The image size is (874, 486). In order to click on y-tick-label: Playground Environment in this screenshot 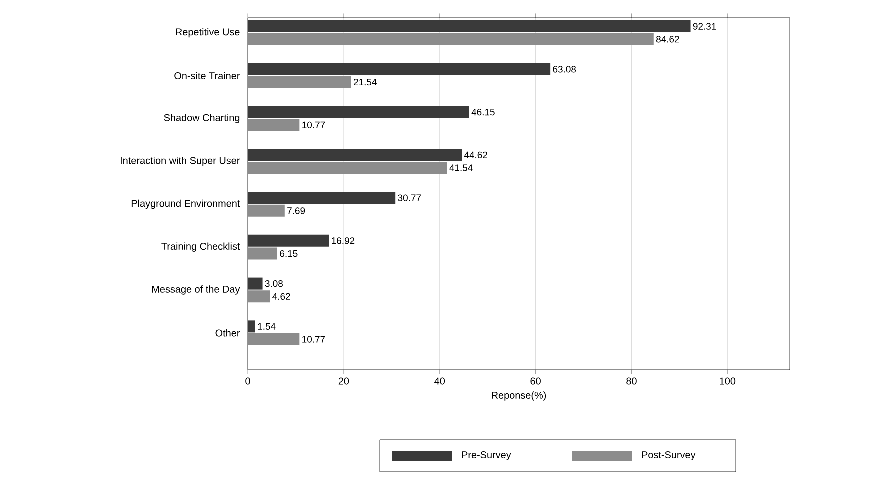, I will do `click(186, 205)`.